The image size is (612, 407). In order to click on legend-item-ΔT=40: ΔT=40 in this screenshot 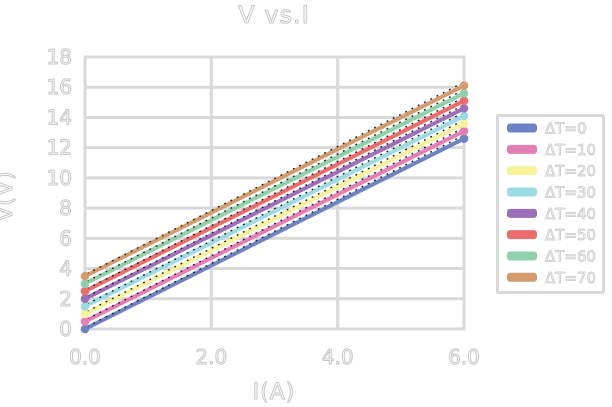, I will do `click(551, 213)`.